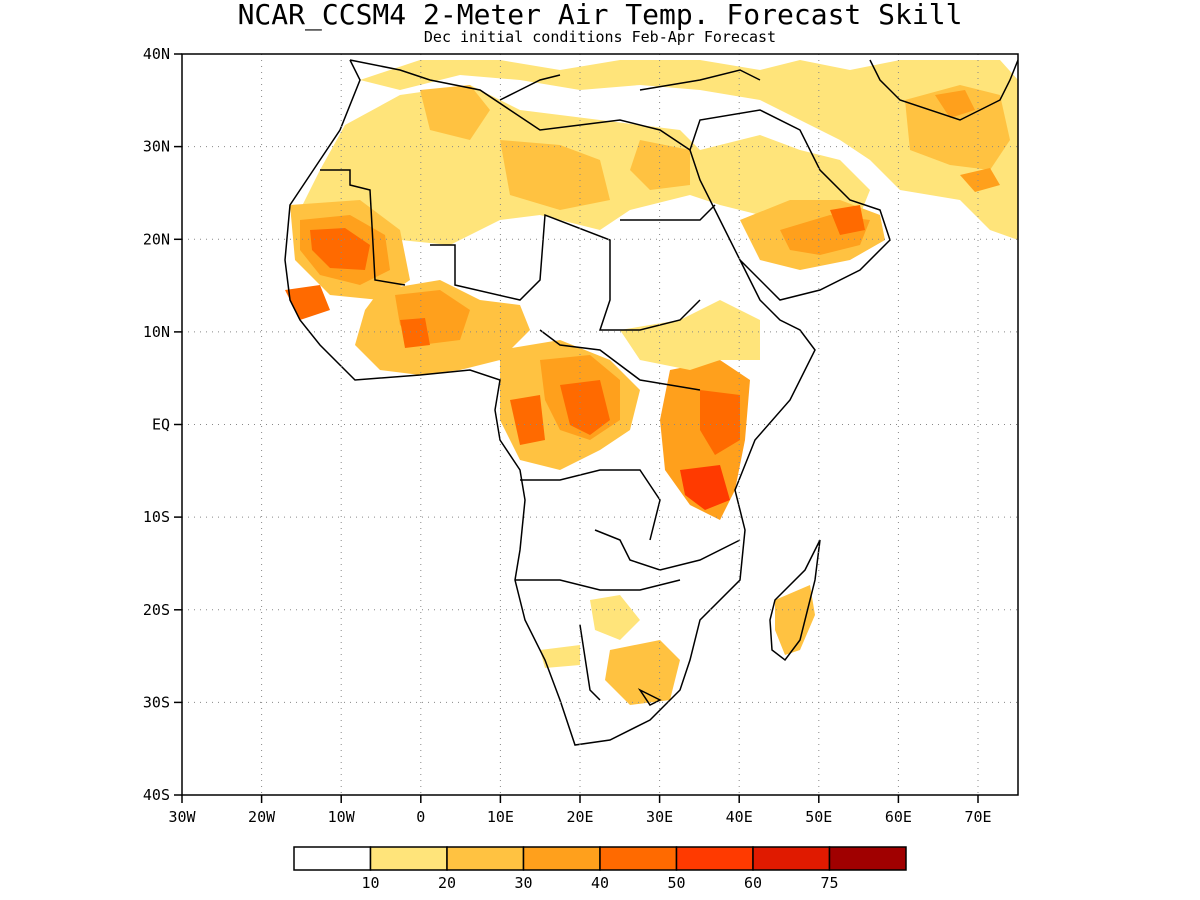 The width and height of the screenshot is (1200, 900). Describe the element at coordinates (156, 702) in the screenshot. I see `lat-tick-label: 30S` at that location.